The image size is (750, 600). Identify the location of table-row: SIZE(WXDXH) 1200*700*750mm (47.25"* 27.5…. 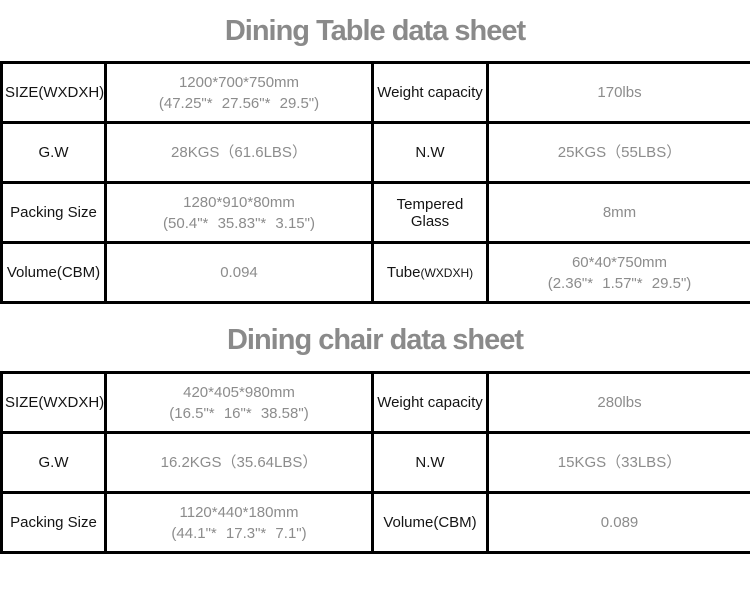
(375, 92).